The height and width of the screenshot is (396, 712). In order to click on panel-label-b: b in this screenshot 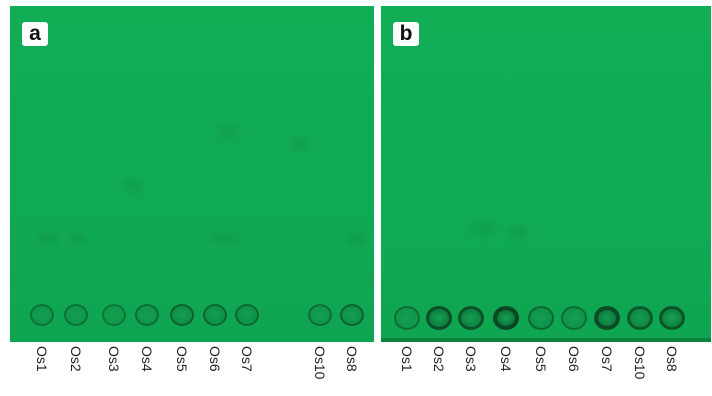, I will do `click(406, 34)`.